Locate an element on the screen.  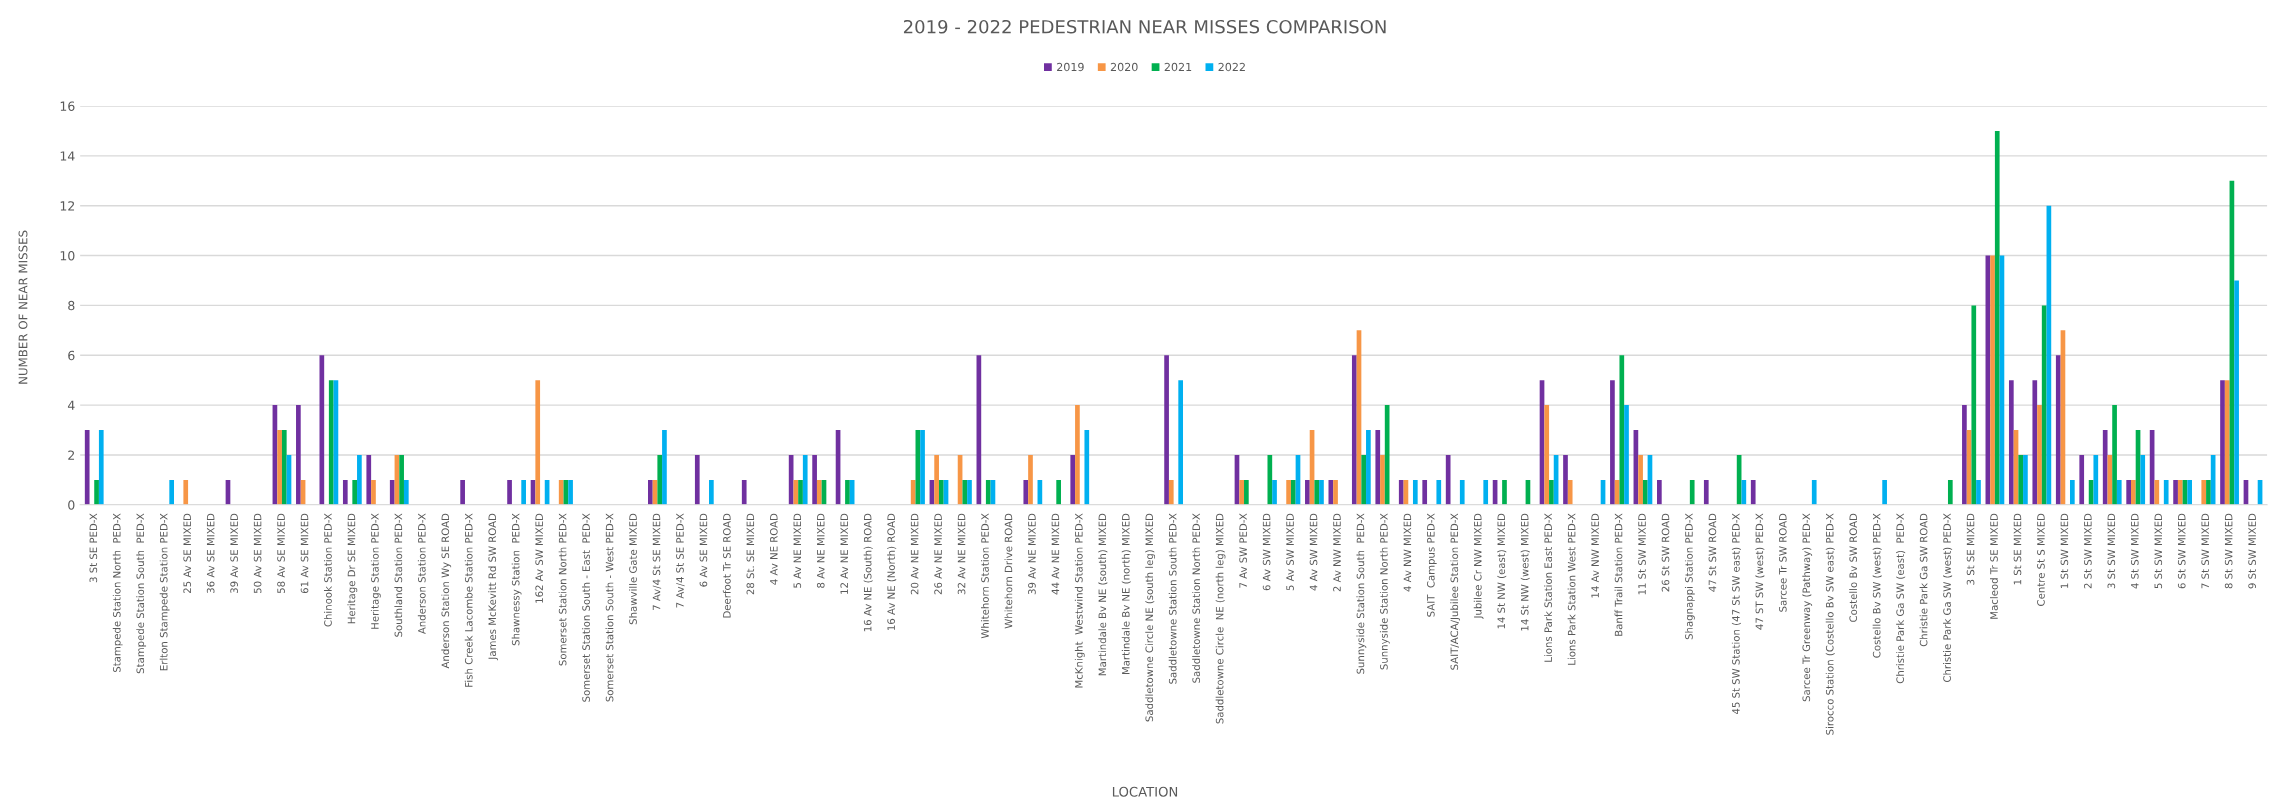
x-tick-label: 58 Av SE MIXED is located at coordinates (281, 553).